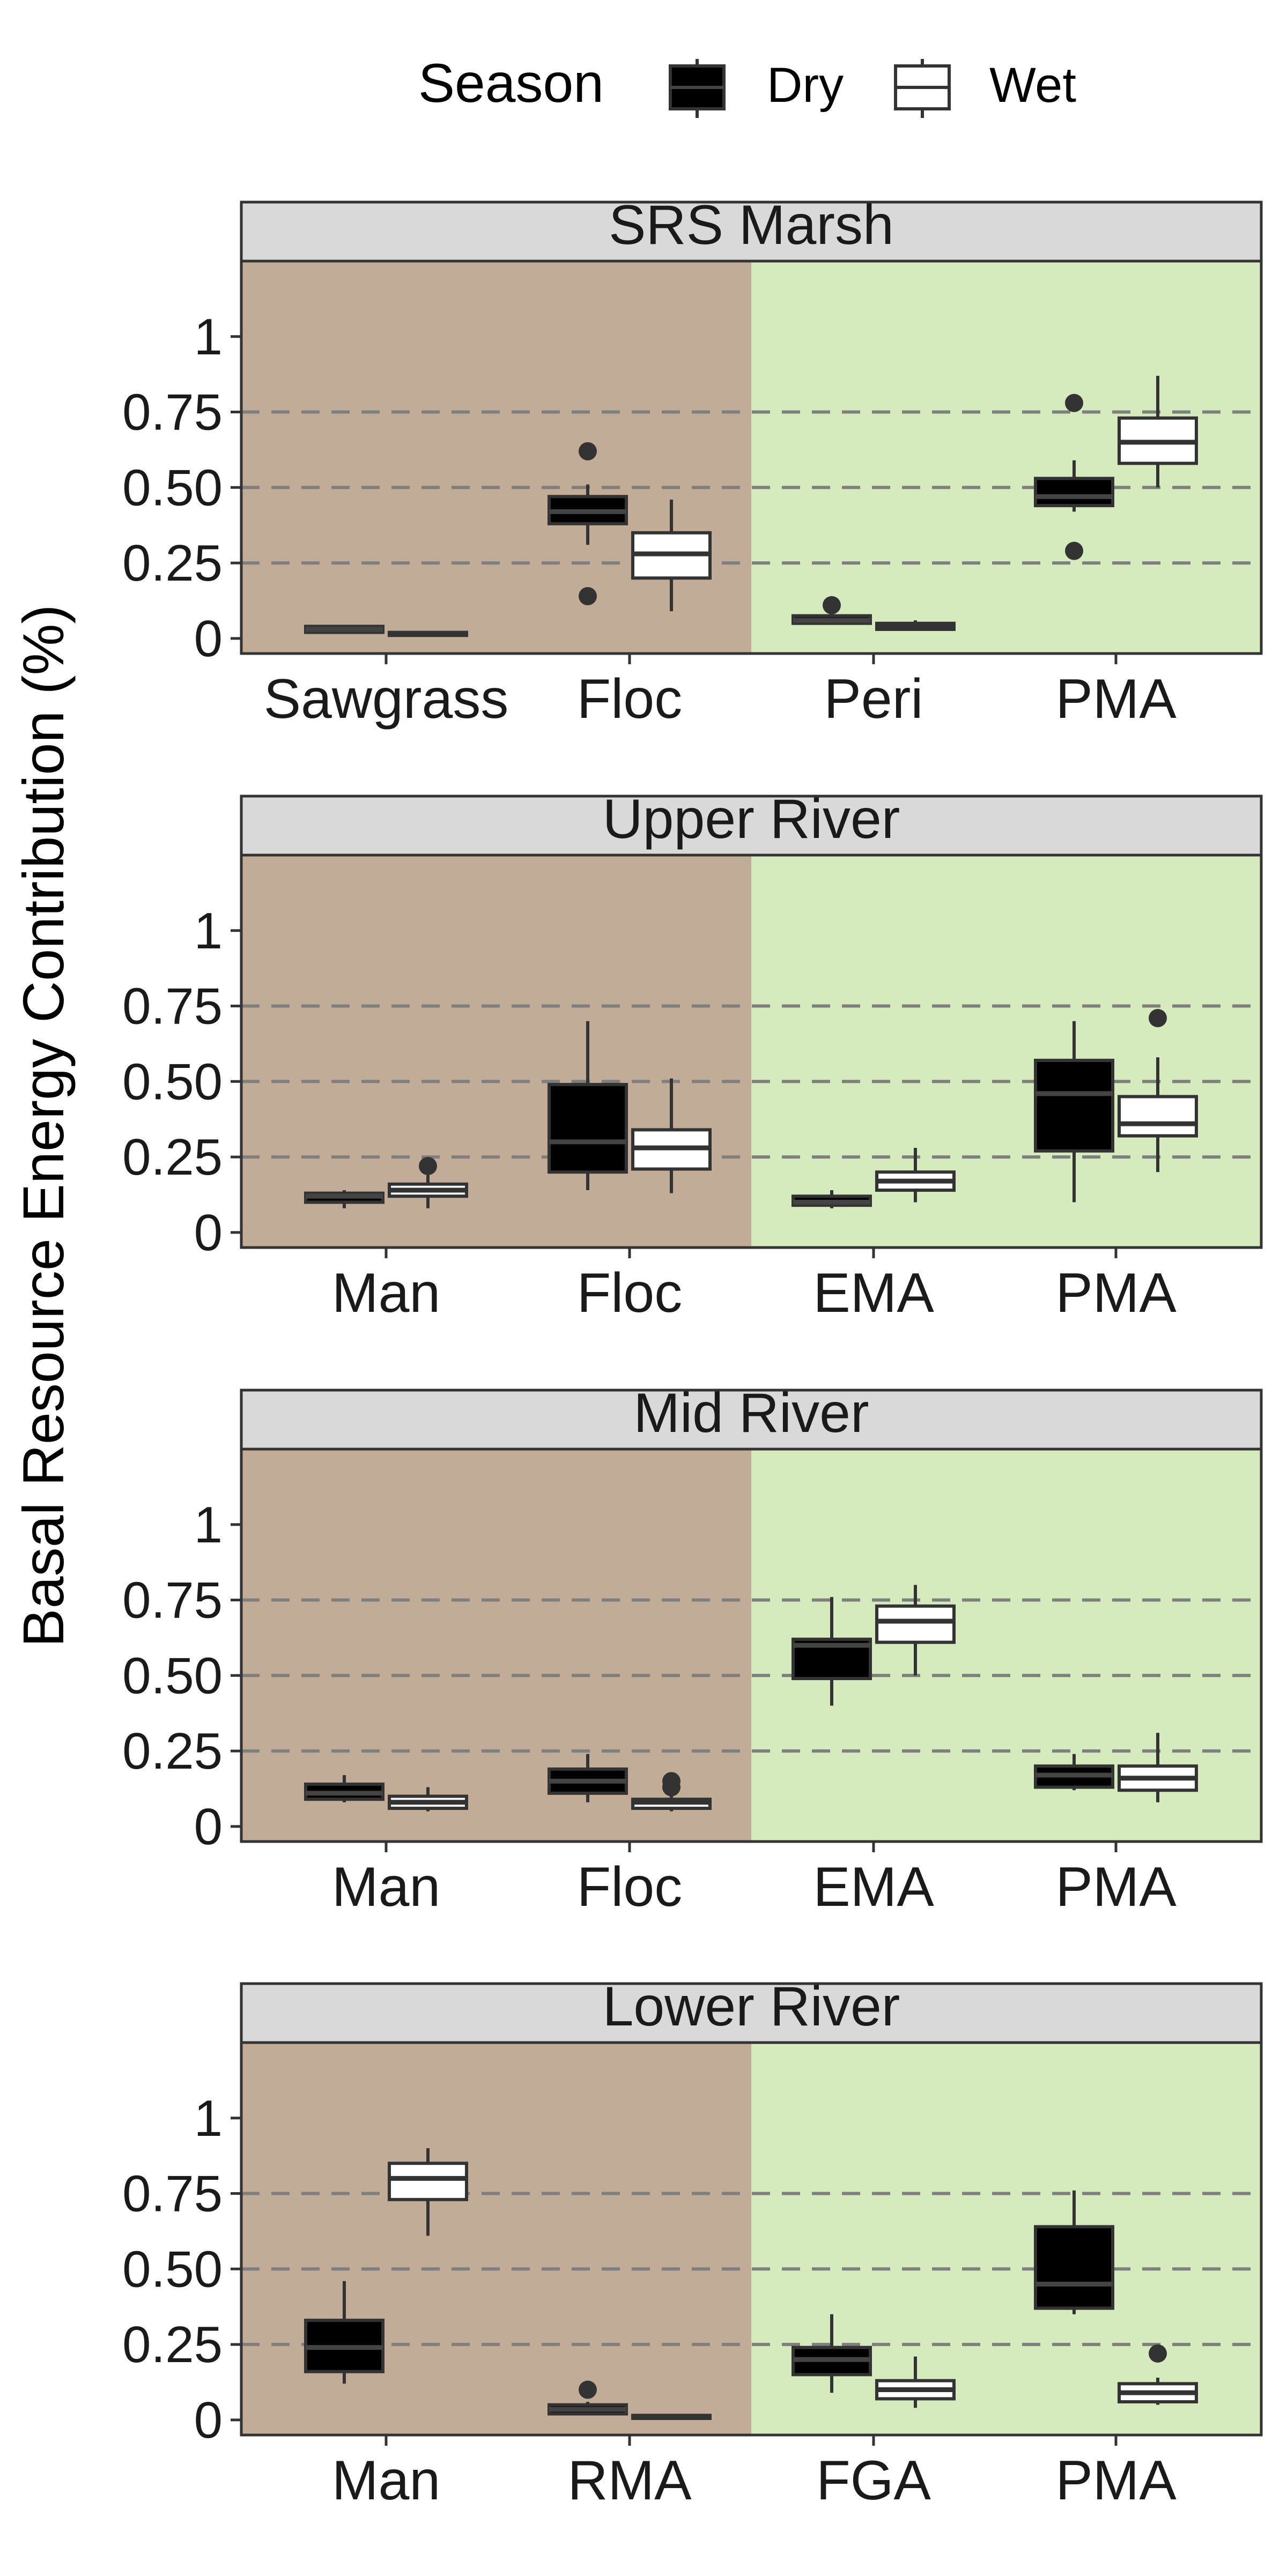 The width and height of the screenshot is (1287, 2576). I want to click on box-sawgrass-wet, so click(428, 633).